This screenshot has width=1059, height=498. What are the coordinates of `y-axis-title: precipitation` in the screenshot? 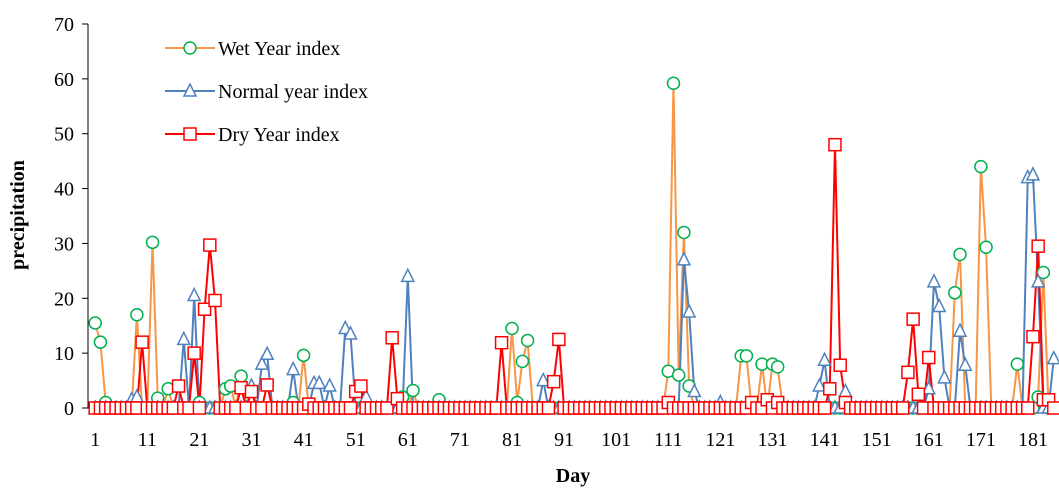 It's located at (18, 215).